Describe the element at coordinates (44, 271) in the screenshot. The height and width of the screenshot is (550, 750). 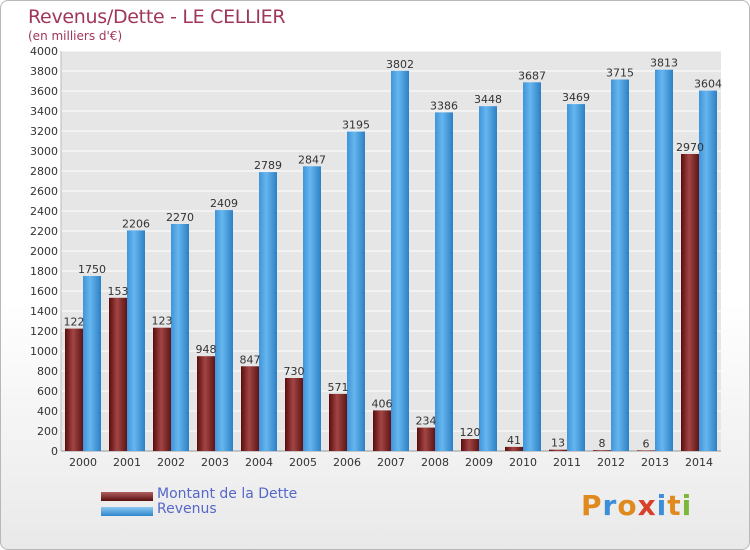
I see `y-tick-label: 1800` at that location.